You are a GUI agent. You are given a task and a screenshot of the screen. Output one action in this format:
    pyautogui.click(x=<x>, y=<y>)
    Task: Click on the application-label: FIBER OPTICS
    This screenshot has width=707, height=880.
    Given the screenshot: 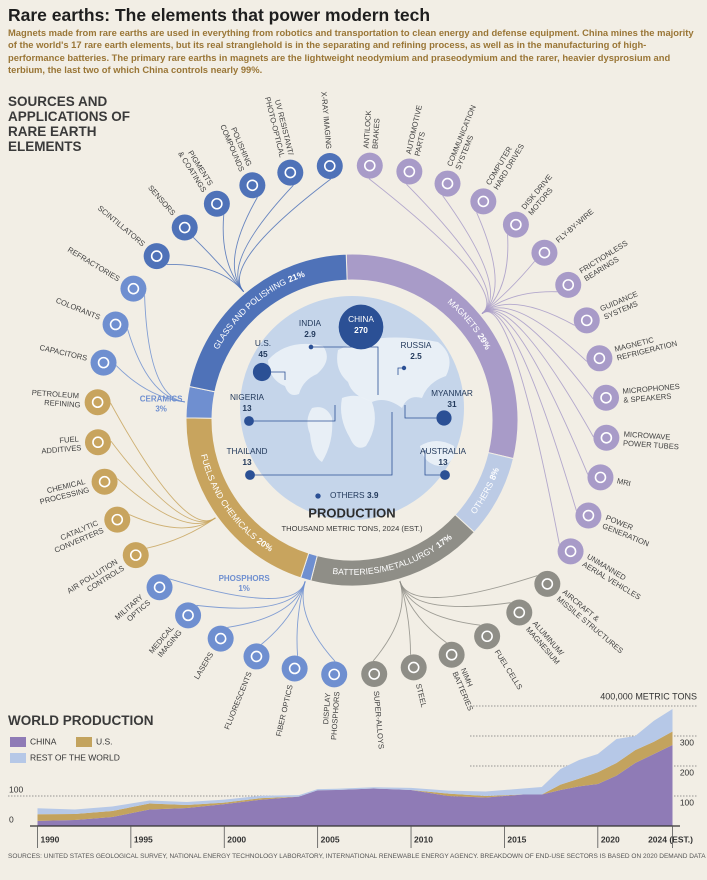 What is the action you would take?
    pyautogui.click(x=284, y=710)
    